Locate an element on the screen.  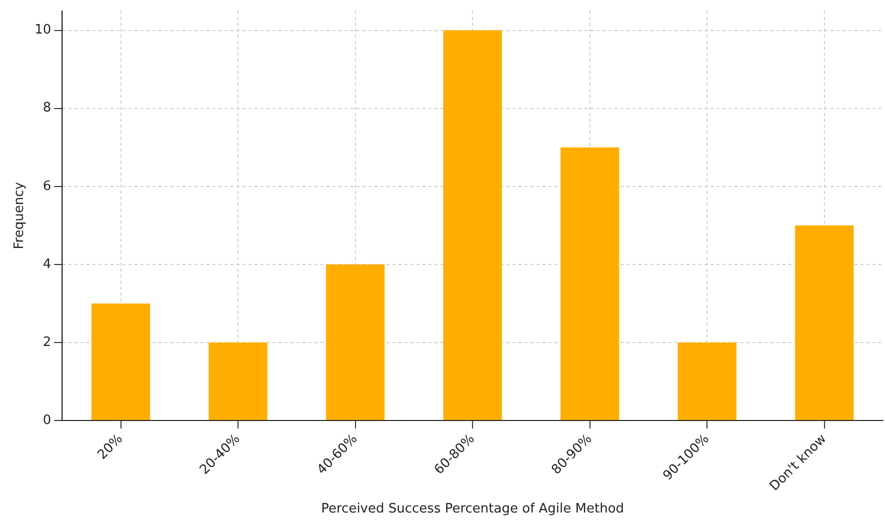
y-tick-label: 2 is located at coordinates (47, 342).